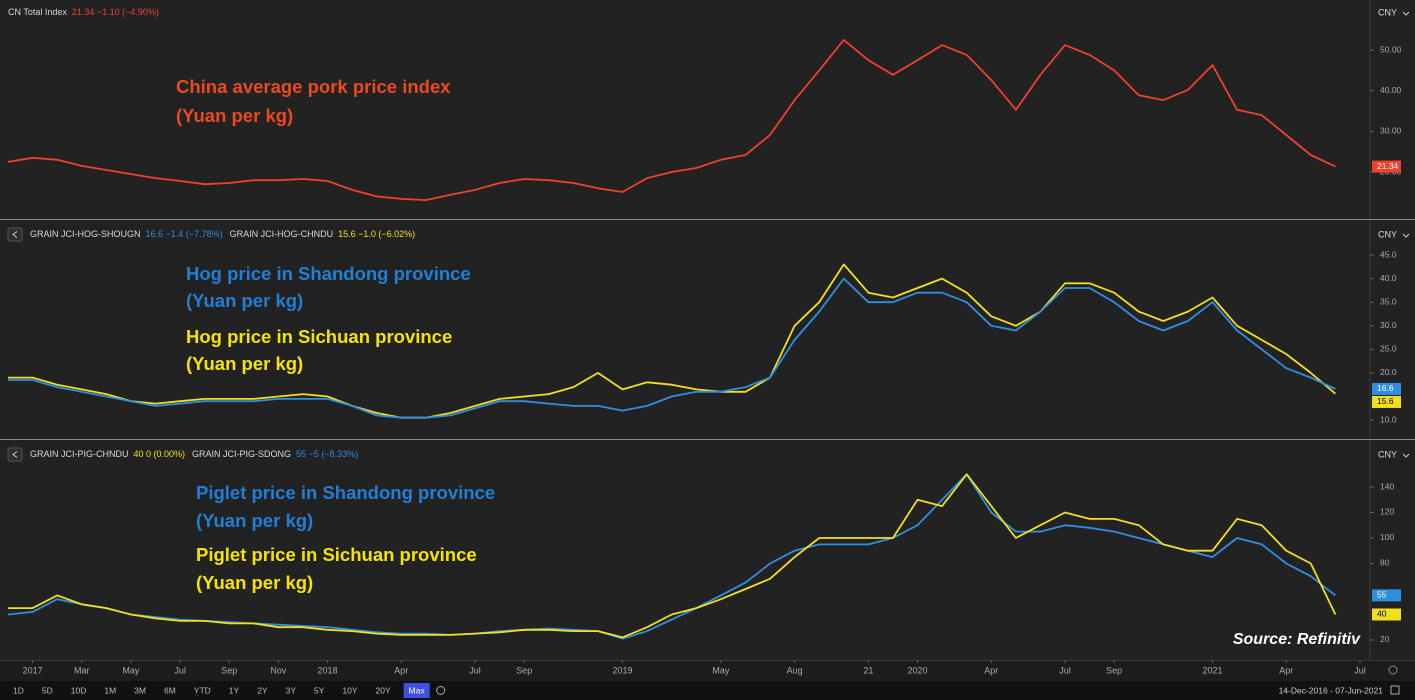  I want to click on last-value-label: 21.34, so click(1388, 166).